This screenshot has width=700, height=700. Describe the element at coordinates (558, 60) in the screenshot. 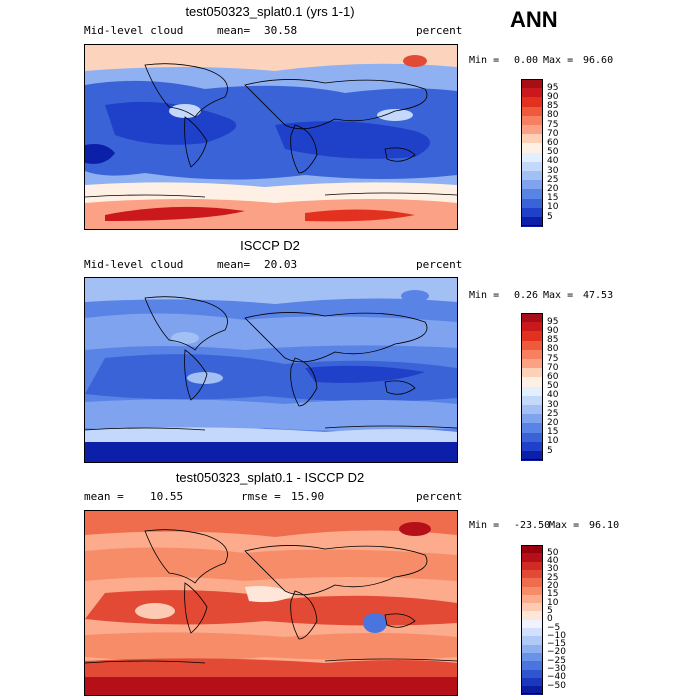

I see `panel1-max-label: Max =` at that location.